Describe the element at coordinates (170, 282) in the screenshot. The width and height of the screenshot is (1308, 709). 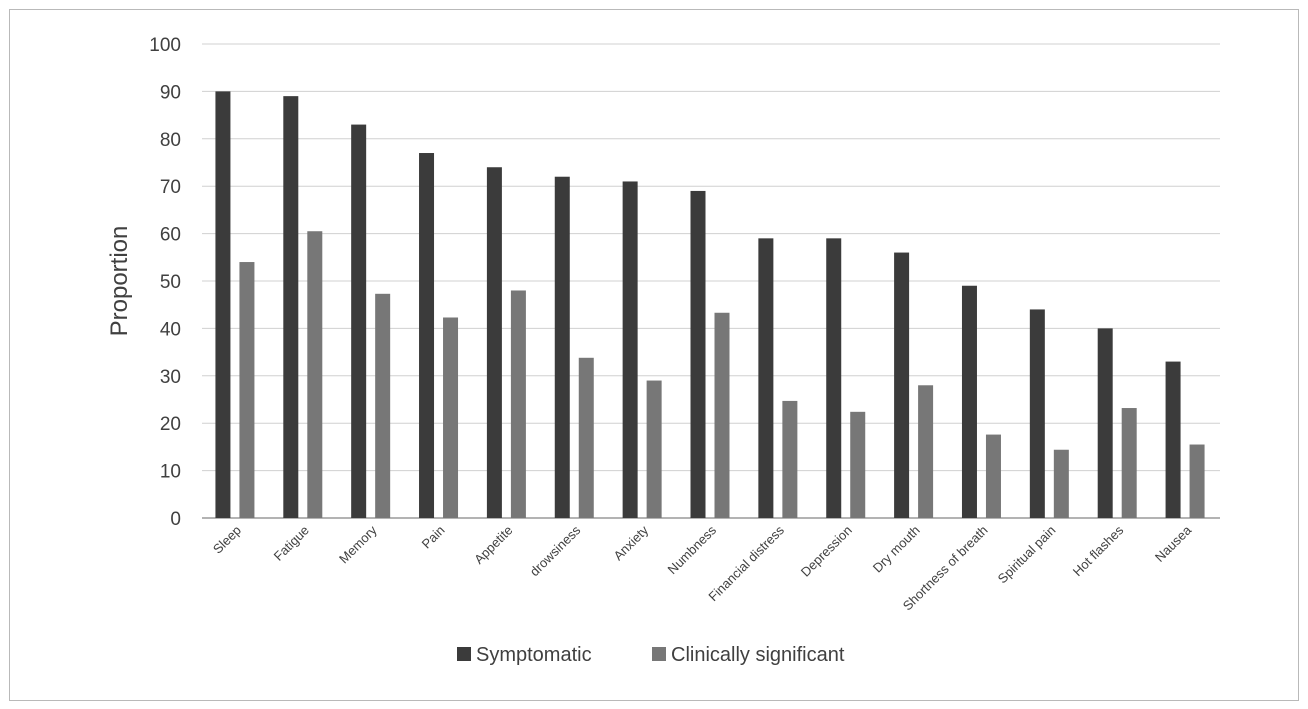
I see `y-tick-label: 50` at that location.